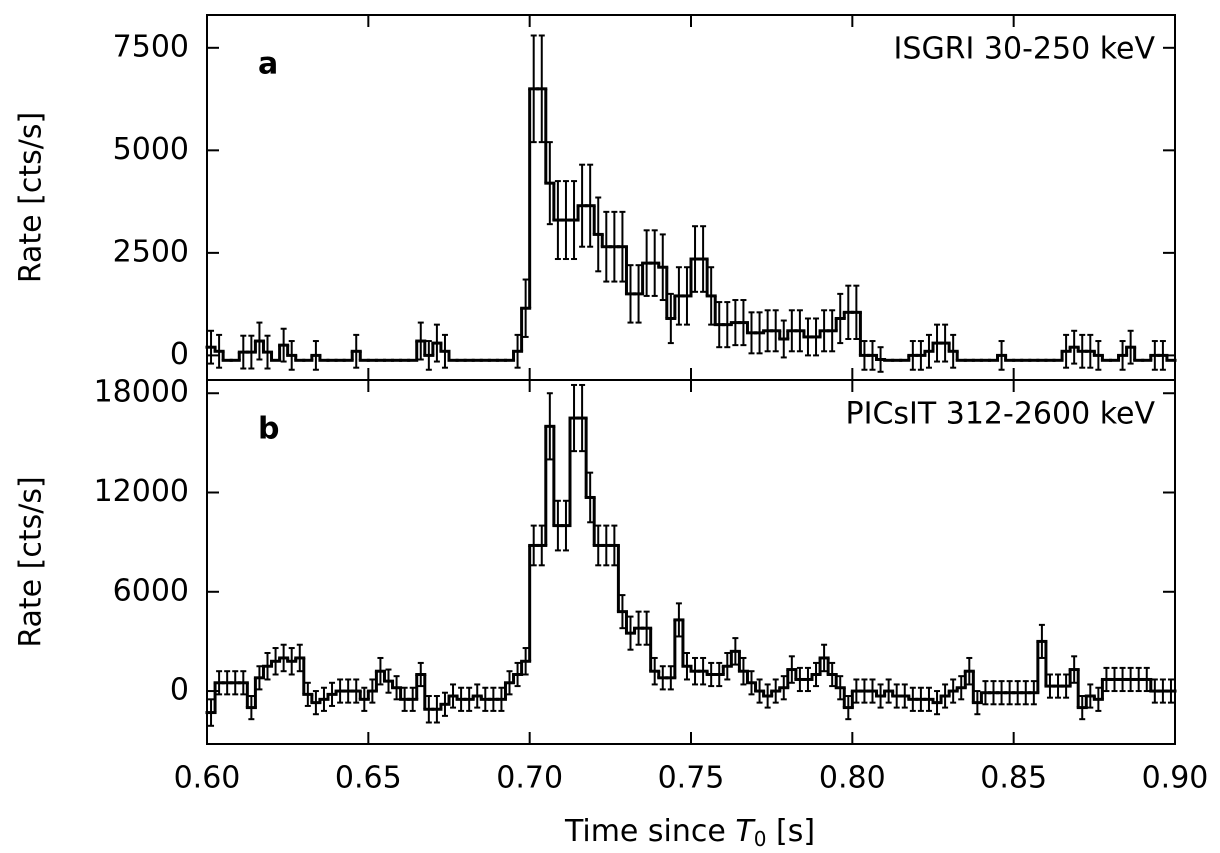 Image resolution: width=1220 pixels, height=853 pixels. What do you see at coordinates (268, 429) in the screenshot?
I see `panel-label: b` at bounding box center [268, 429].